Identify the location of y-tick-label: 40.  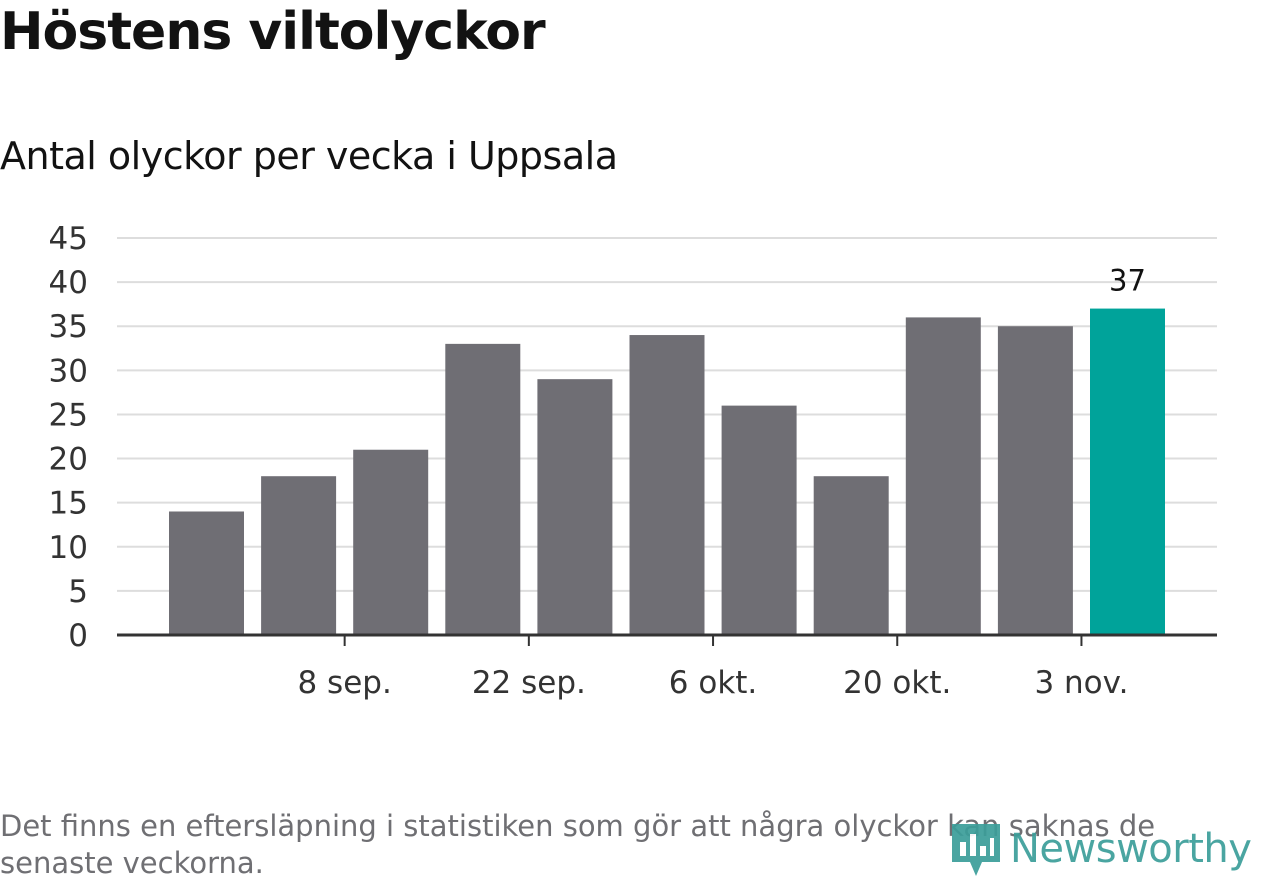
(68, 283).